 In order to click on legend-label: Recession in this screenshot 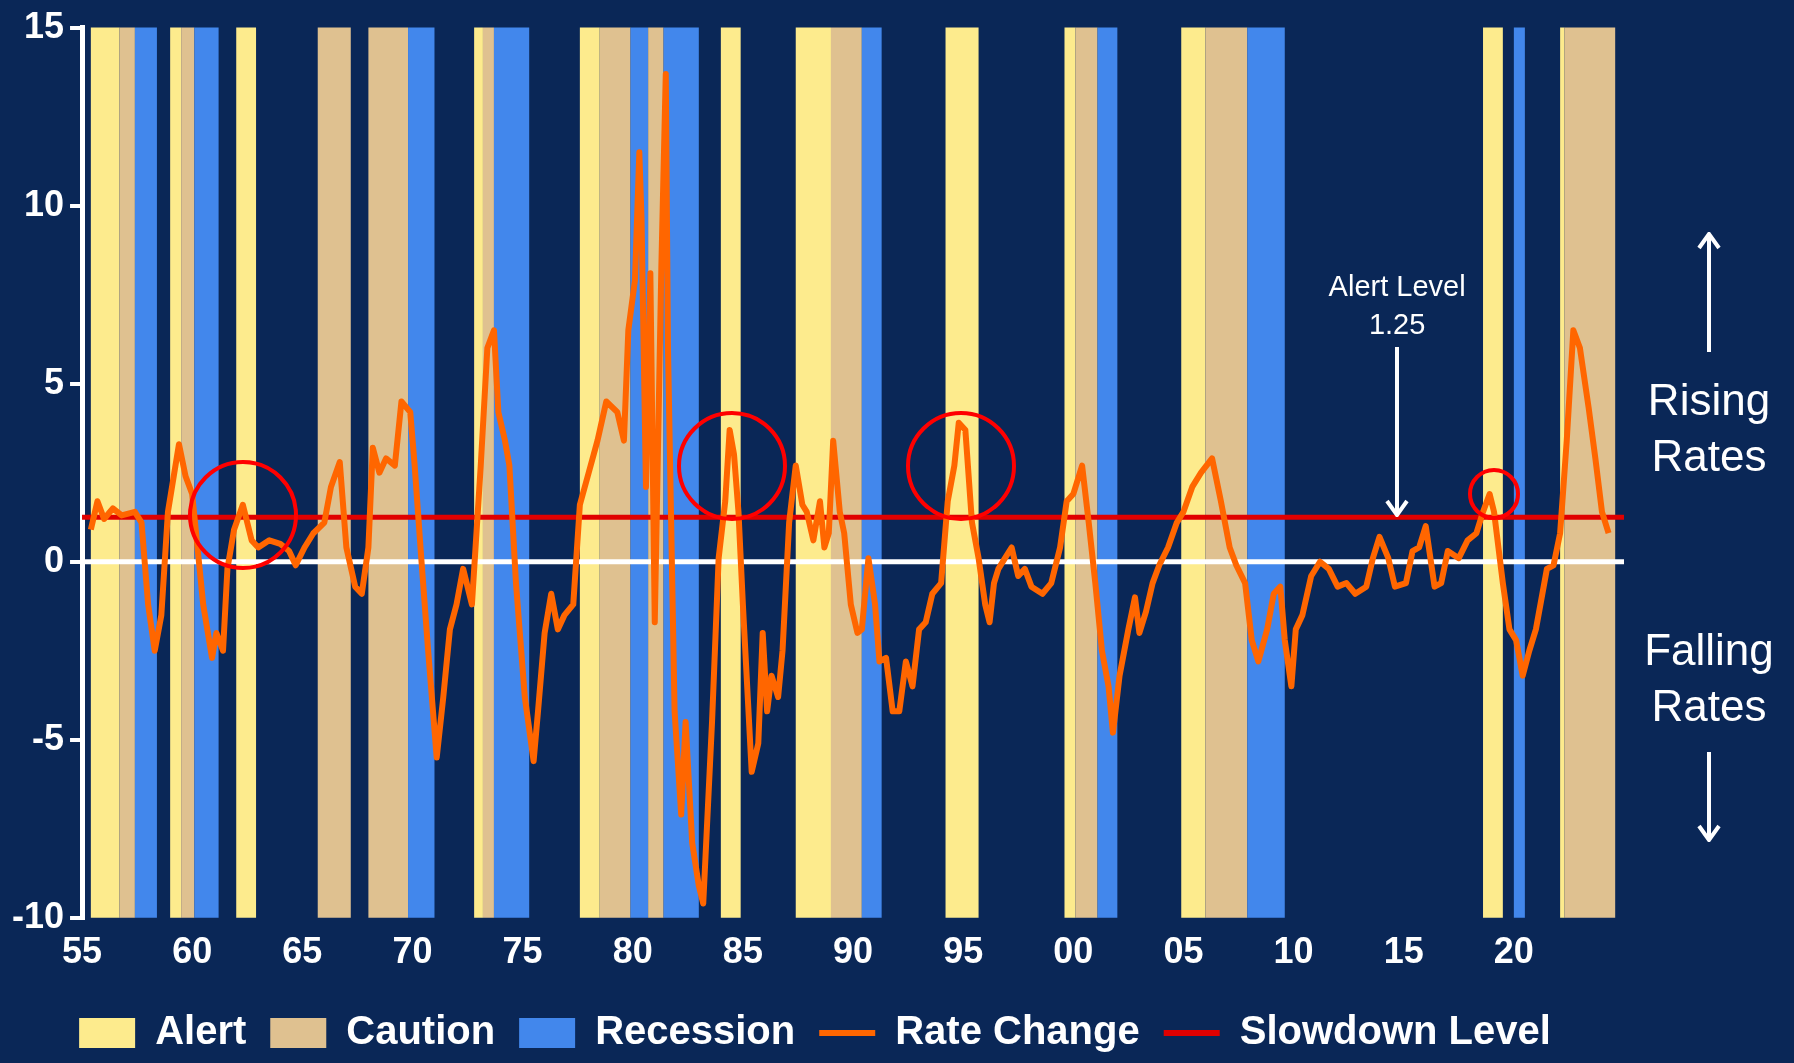, I will do `click(695, 1030)`.